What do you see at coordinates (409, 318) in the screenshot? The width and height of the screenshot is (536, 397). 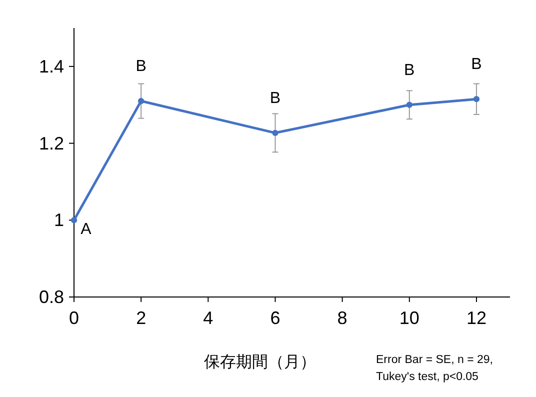 I see `x-tick-label: 10` at bounding box center [409, 318].